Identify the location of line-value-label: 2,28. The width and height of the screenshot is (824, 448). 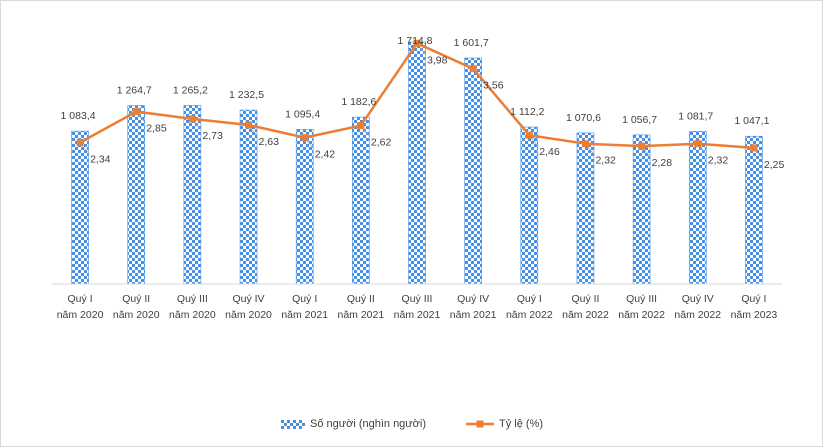
(662, 163).